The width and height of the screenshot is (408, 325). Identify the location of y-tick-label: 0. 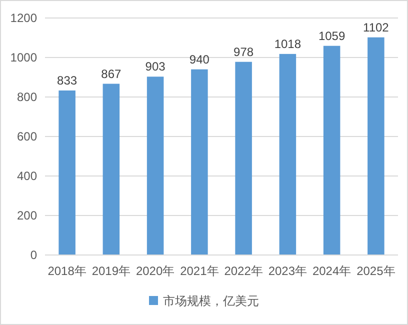
(34, 255).